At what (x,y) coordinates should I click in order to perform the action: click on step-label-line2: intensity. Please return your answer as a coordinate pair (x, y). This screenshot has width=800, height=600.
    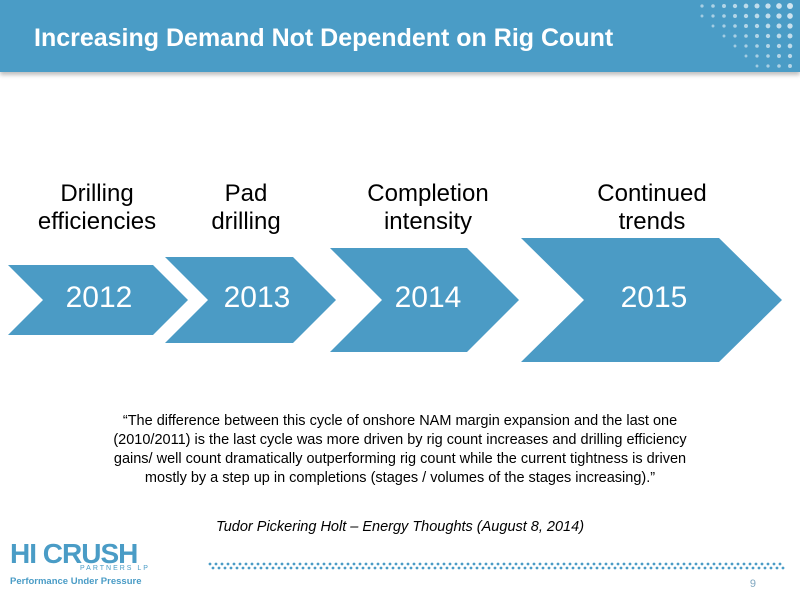
    Looking at the image, I should click on (428, 221).